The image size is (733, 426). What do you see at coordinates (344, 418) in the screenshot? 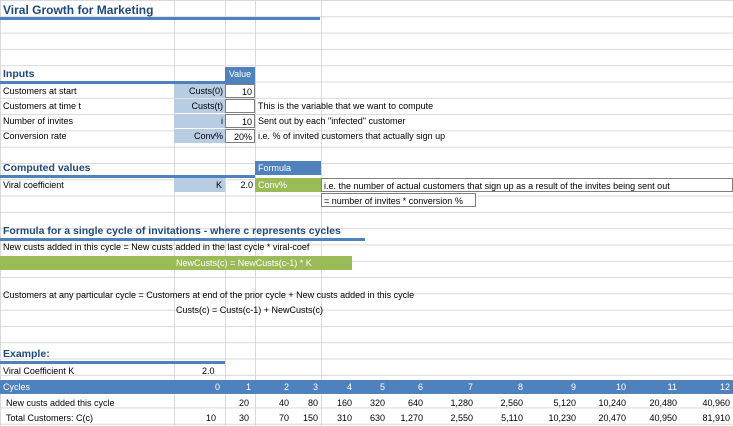
I see `total-custs-cell: 310` at bounding box center [344, 418].